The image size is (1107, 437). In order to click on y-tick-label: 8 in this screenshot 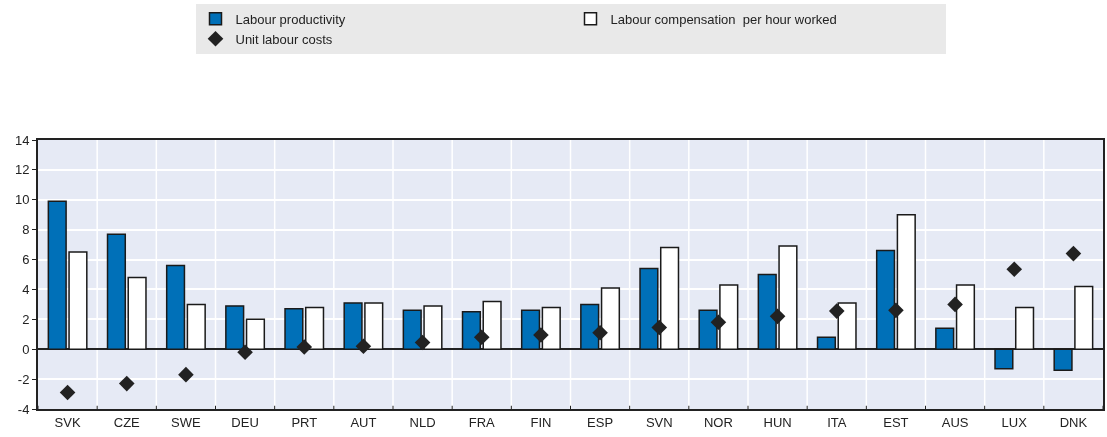, I will do `click(26, 230)`.